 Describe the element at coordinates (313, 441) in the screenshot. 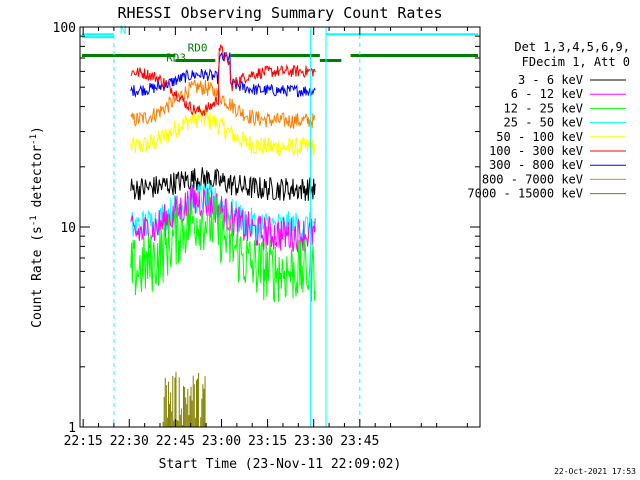

I see `x-tick-label: 23:30` at that location.